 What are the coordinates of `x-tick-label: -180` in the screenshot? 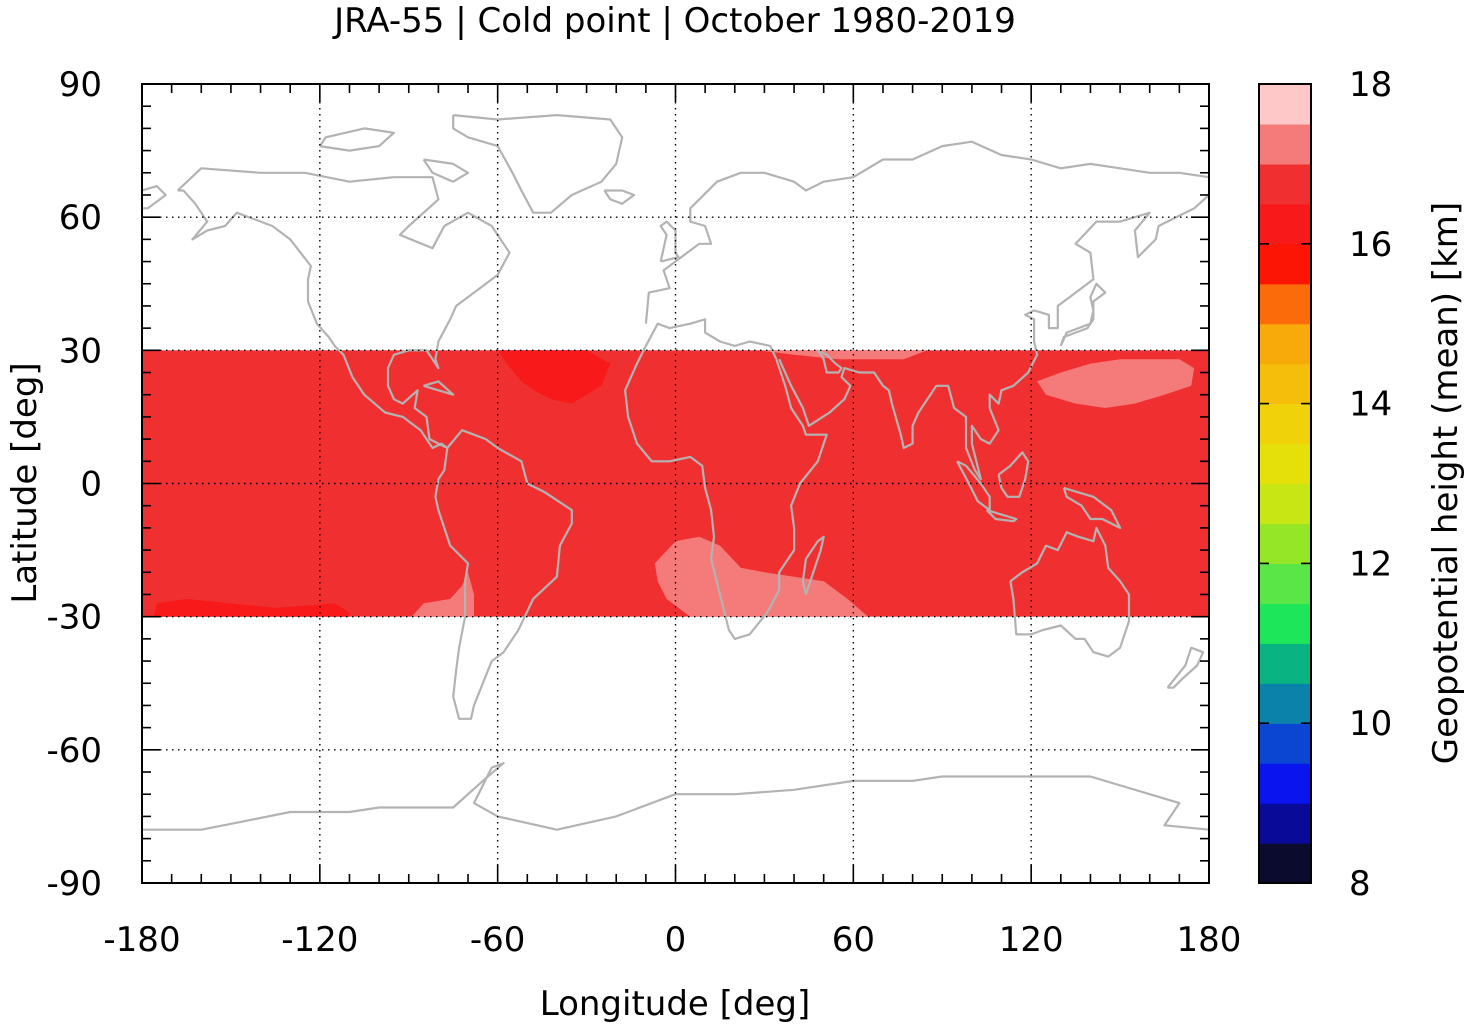 It's located at (141, 940).